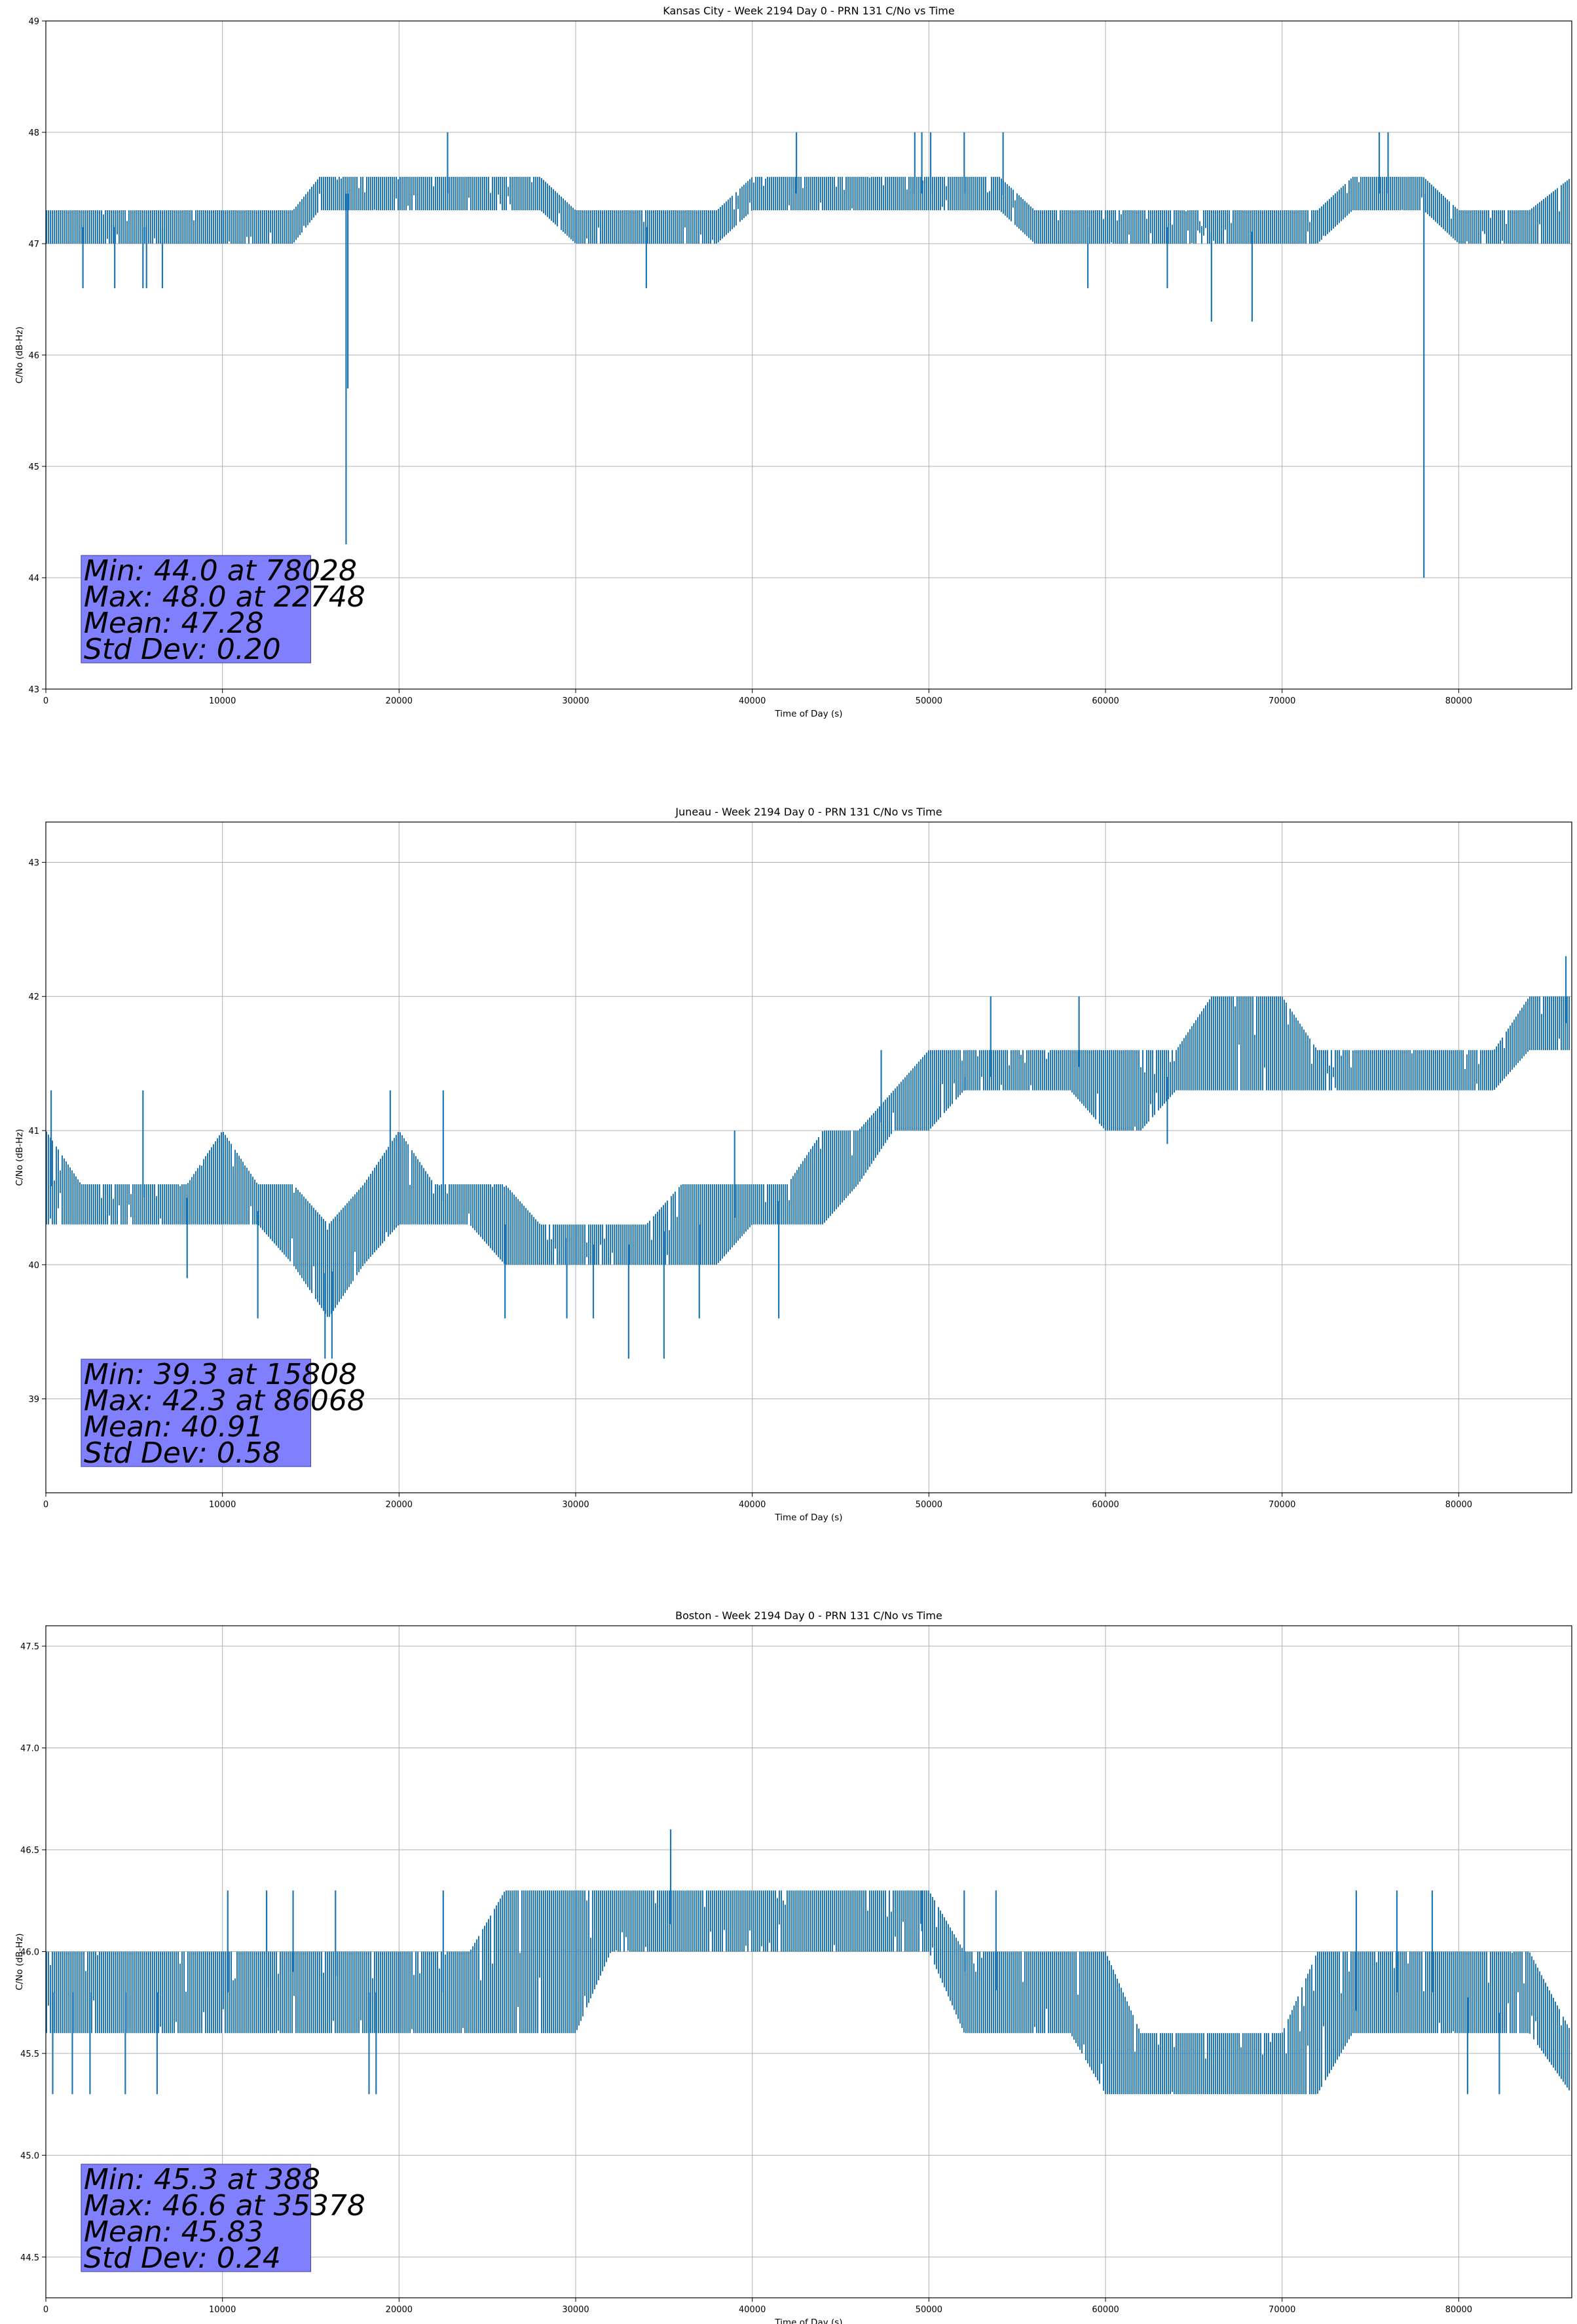 The width and height of the screenshot is (1577, 2324). Describe the element at coordinates (29, 2258) in the screenshot. I see `y-tick-label: 44.5` at that location.